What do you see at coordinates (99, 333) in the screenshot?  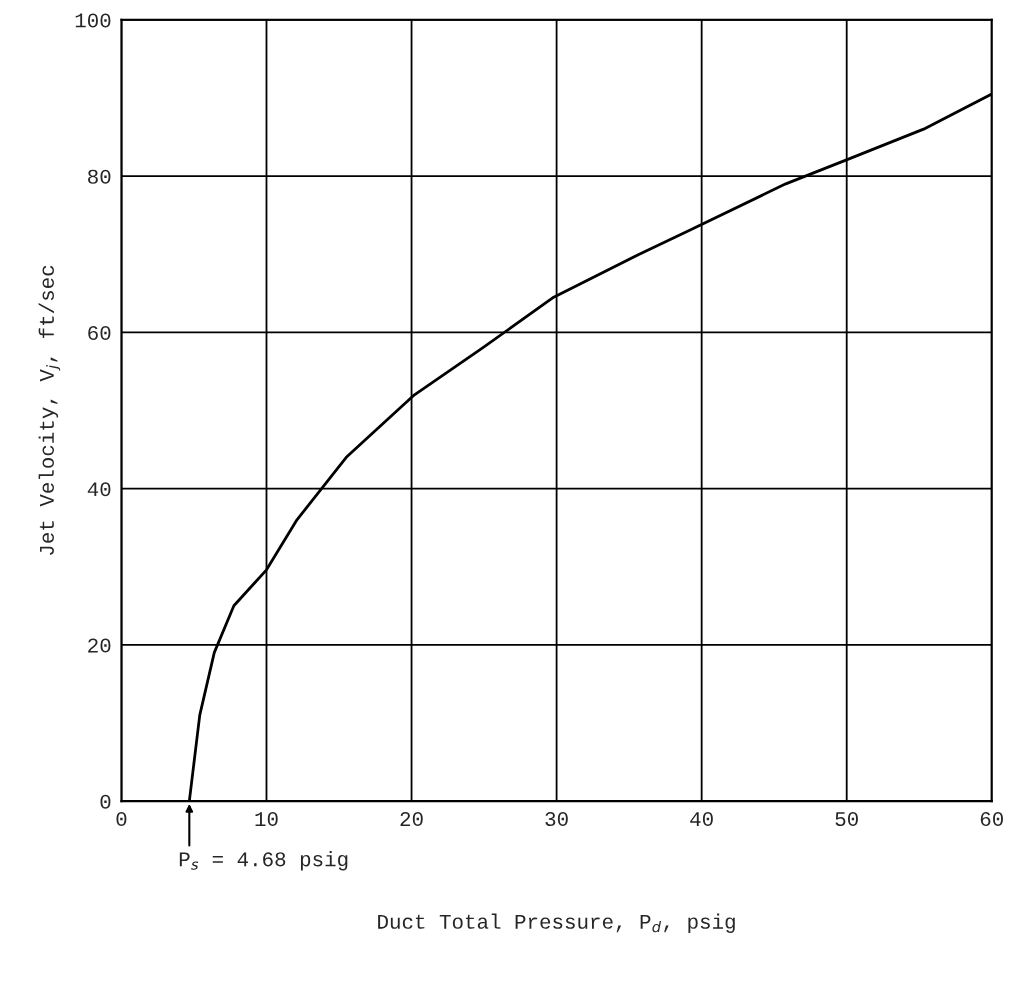 I see `y-tick-label: 60` at bounding box center [99, 333].